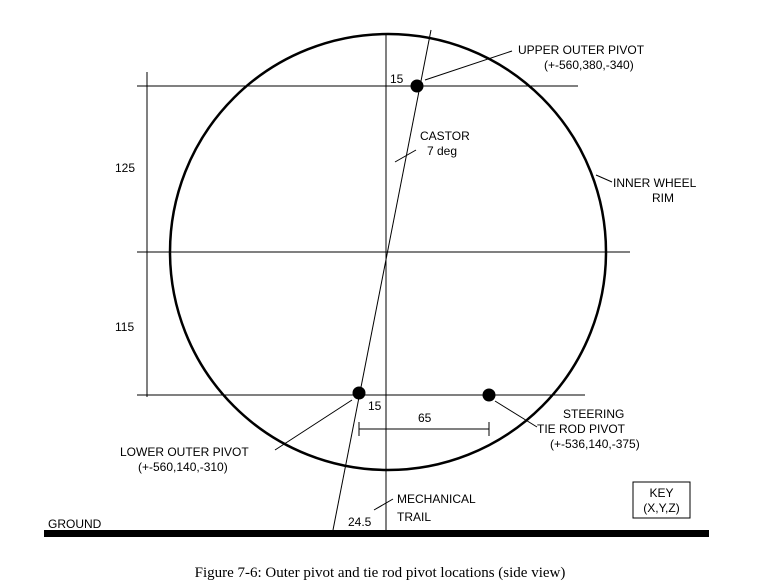 The width and height of the screenshot is (761, 586). I want to click on key-format-label: (X,Y,Z), so click(661, 508).